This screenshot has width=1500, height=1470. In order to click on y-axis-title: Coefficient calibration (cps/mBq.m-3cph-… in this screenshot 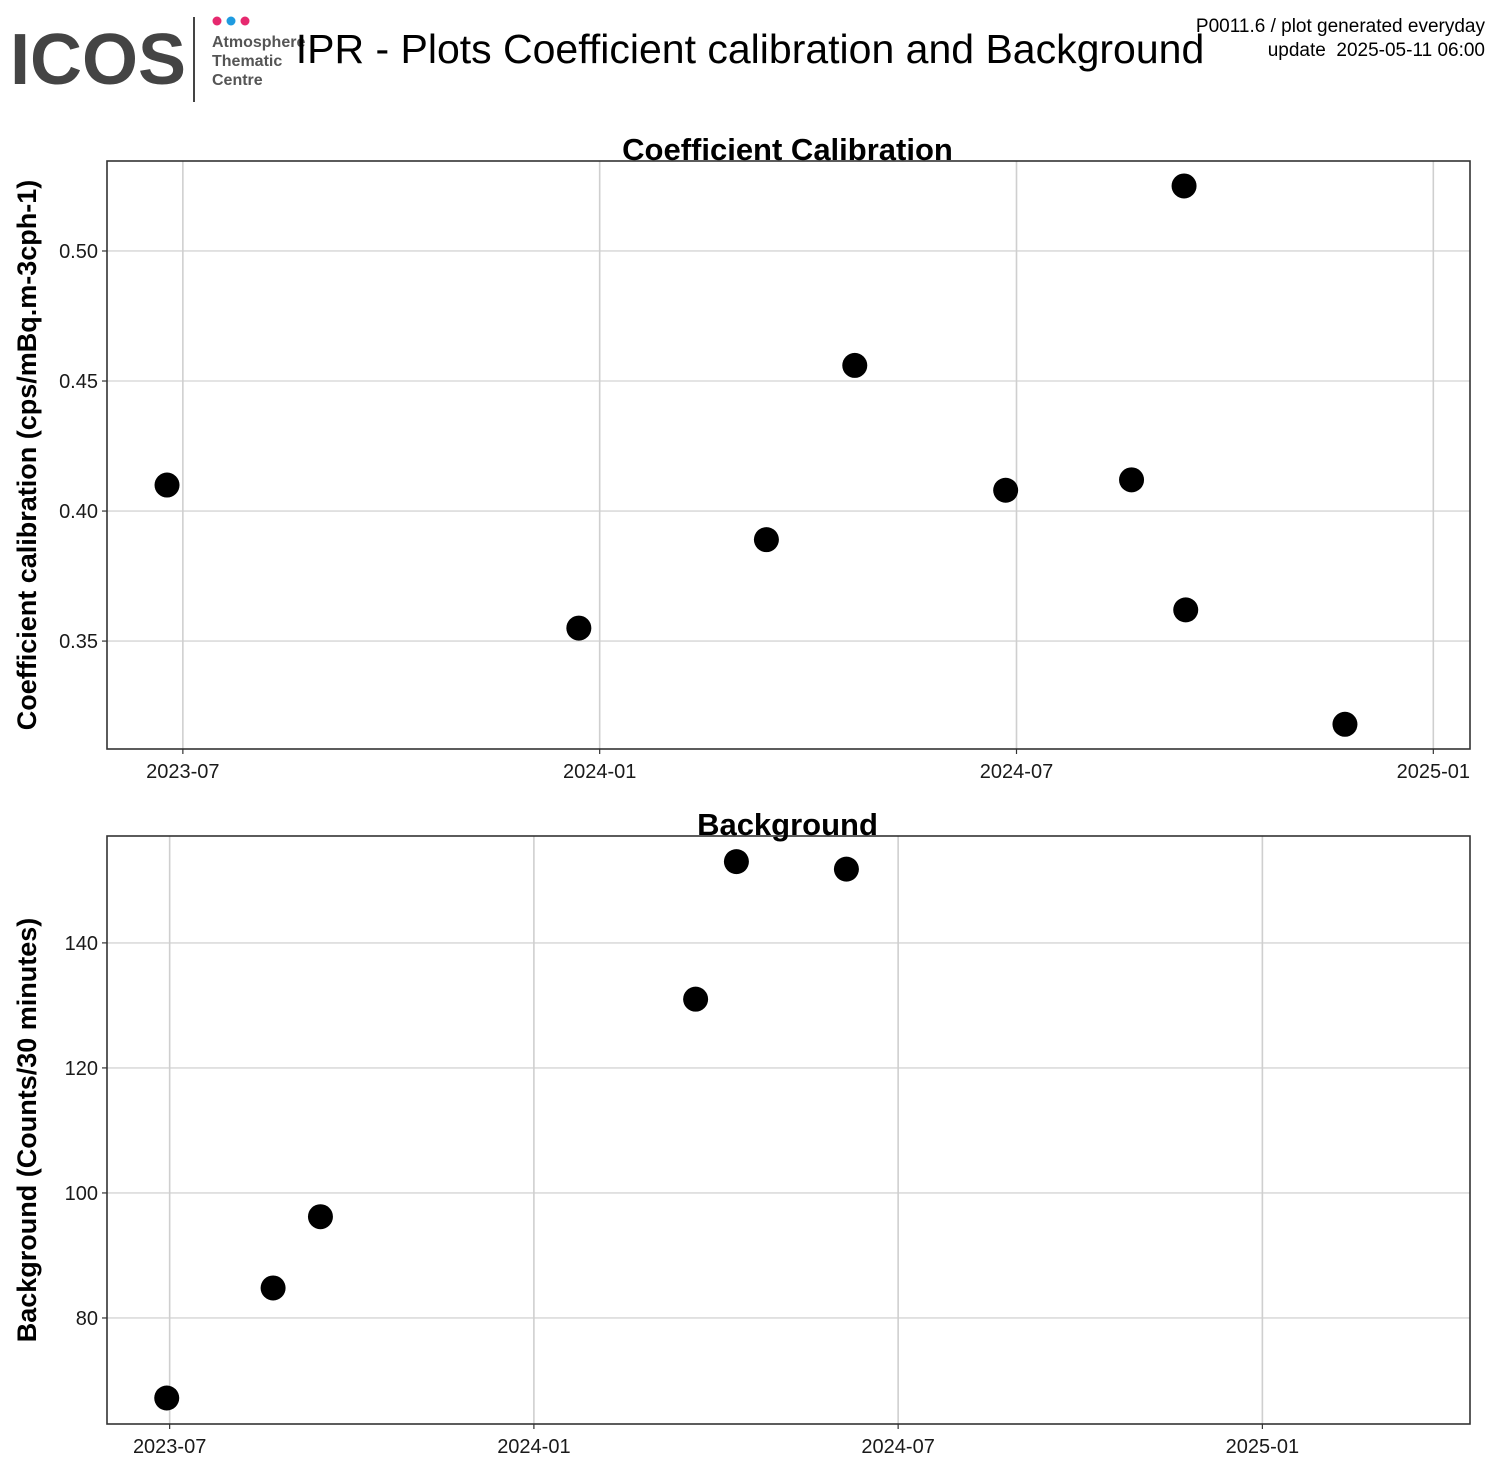, I will do `click(27, 455)`.